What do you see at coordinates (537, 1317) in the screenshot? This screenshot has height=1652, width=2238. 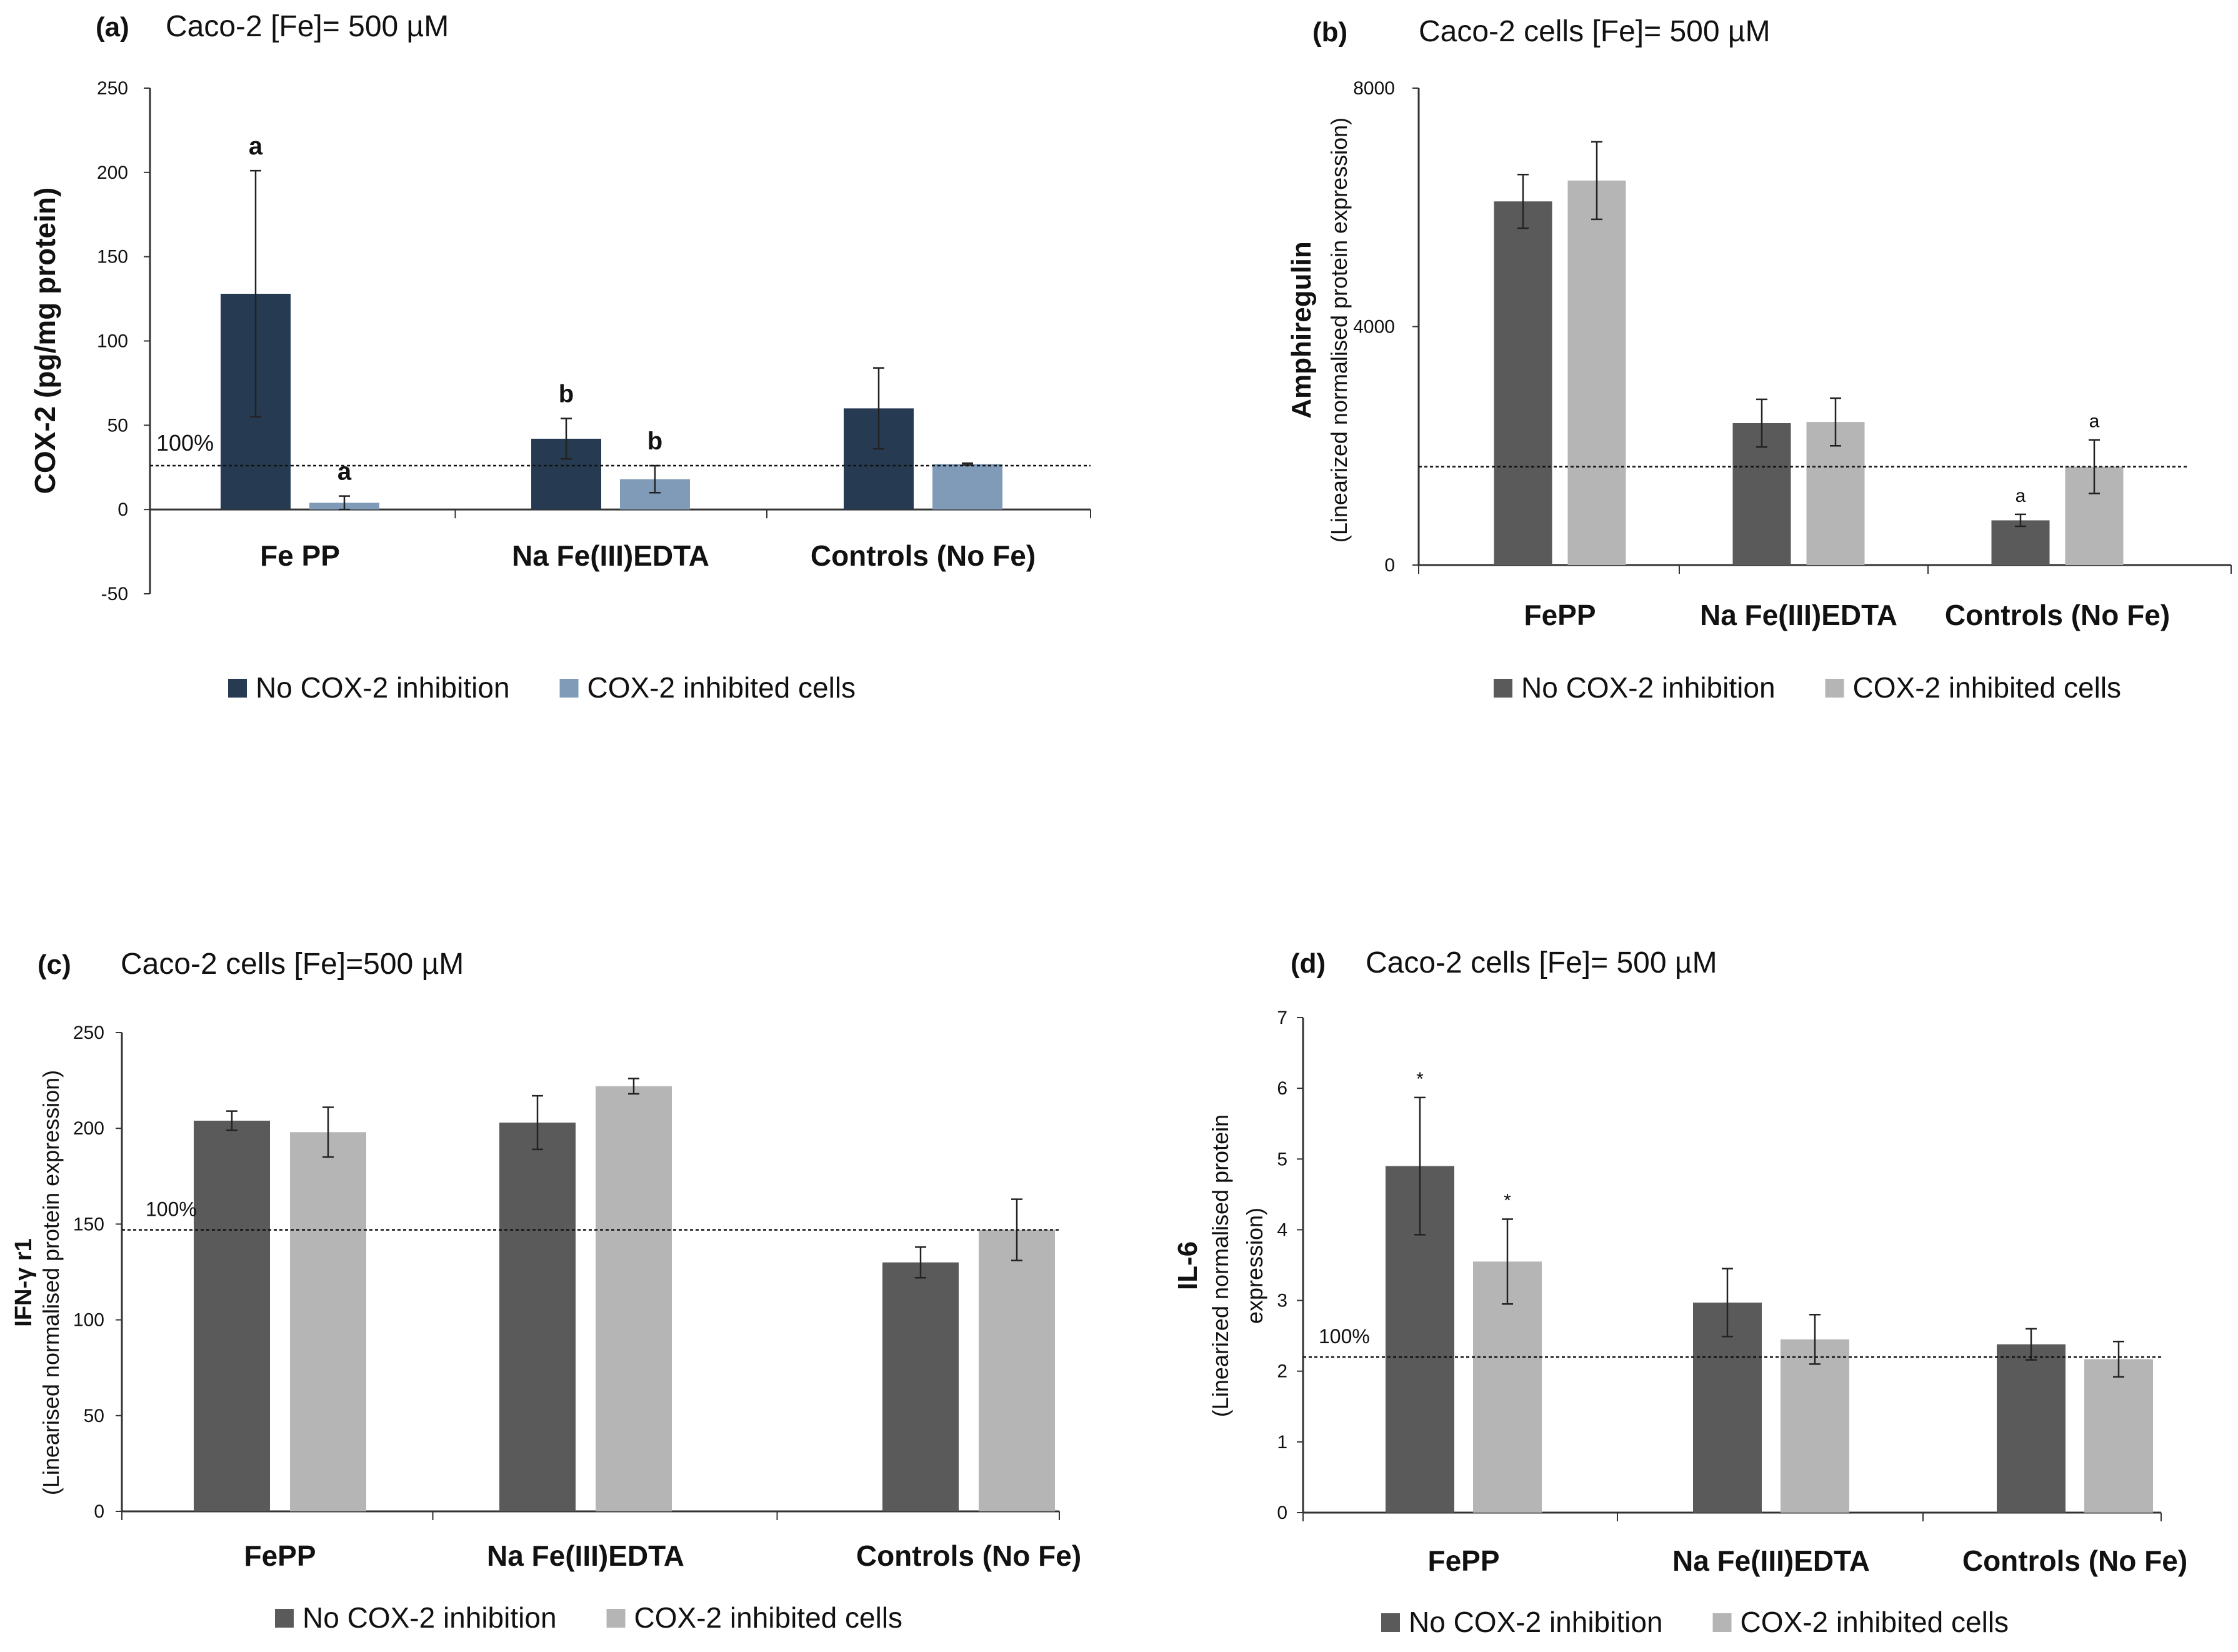 I see `bar-c-s0-c1` at bounding box center [537, 1317].